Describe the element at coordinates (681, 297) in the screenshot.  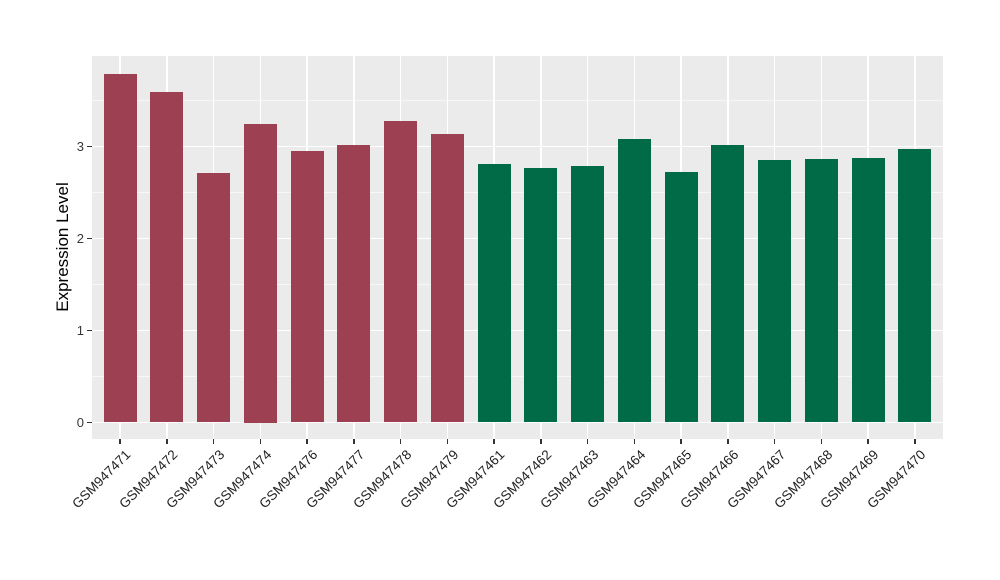
I see `bar-GSM947465` at that location.